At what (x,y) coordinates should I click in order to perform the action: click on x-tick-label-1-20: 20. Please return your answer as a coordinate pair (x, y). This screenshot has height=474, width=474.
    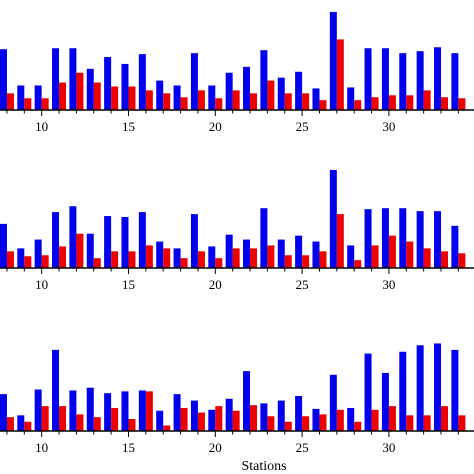
    Looking at the image, I should click on (215, 126).